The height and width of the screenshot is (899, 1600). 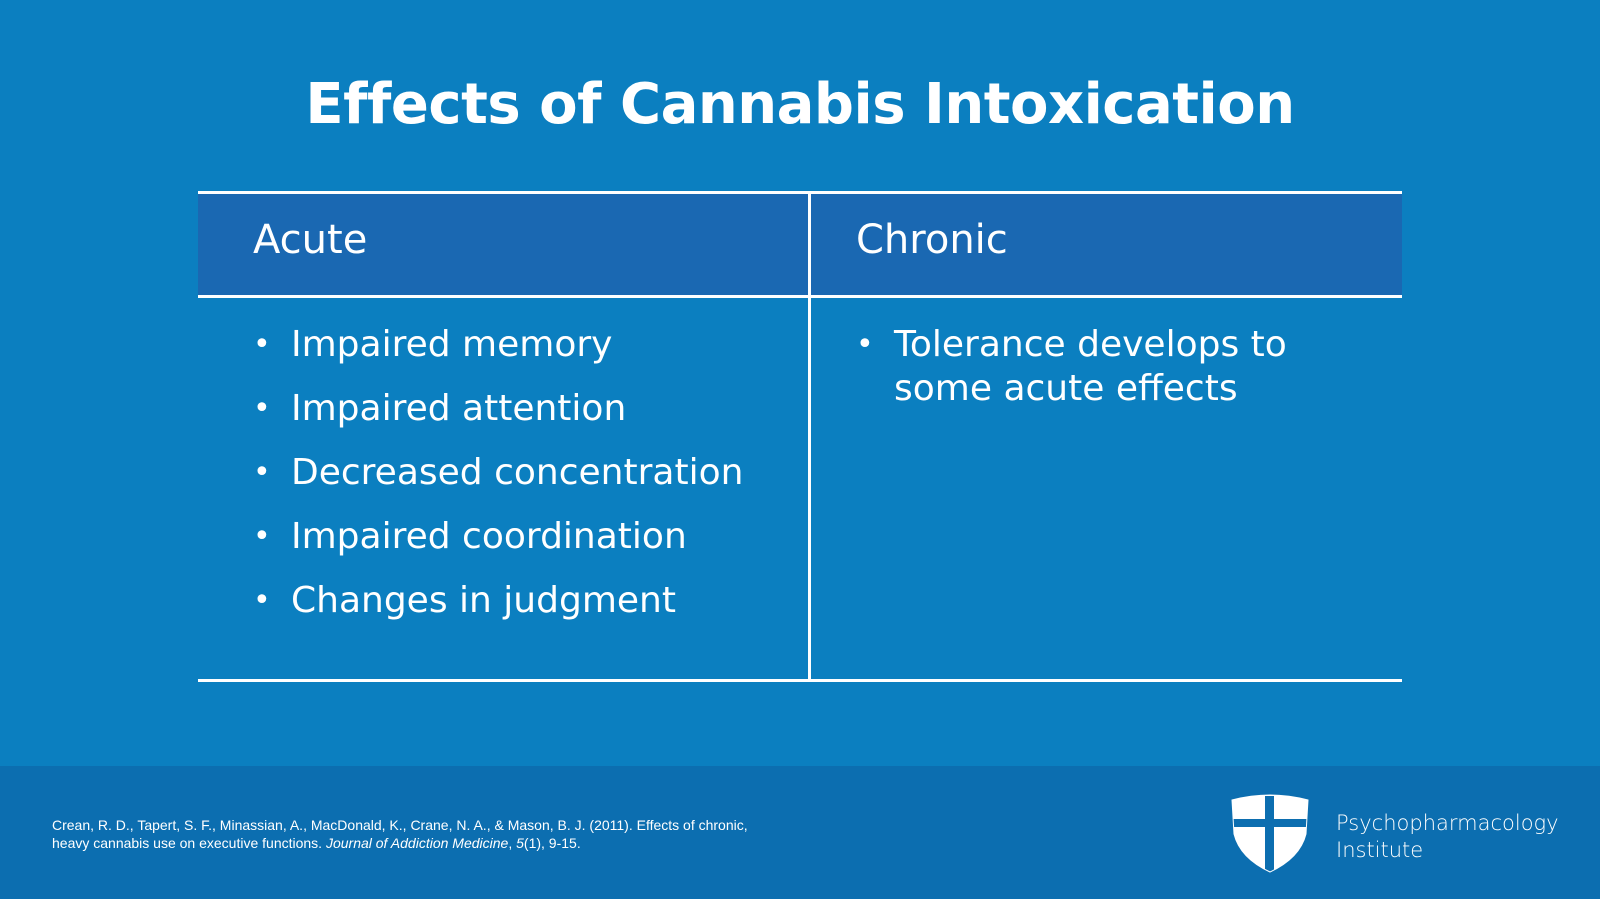 I want to click on brand-line-1: Psychopharmacology, so click(x=1447, y=823).